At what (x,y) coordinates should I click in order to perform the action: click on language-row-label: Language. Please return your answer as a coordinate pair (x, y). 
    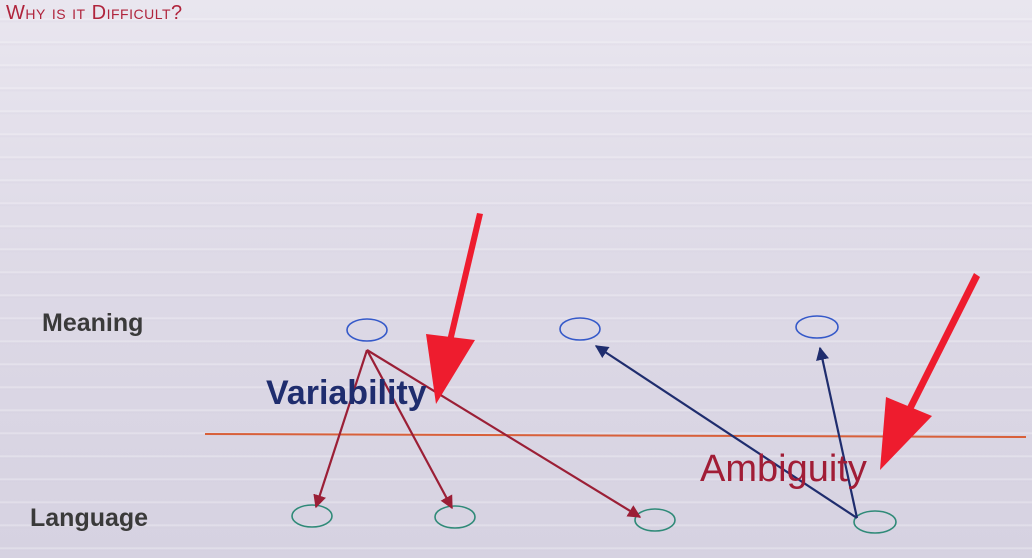
    Looking at the image, I should click on (89, 518).